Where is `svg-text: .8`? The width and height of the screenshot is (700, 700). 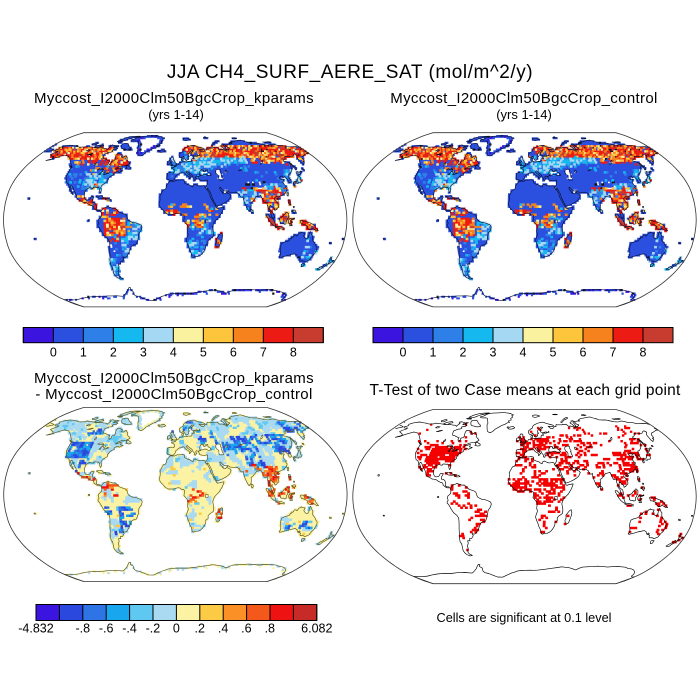 svg-text: .8 is located at coordinates (270, 628).